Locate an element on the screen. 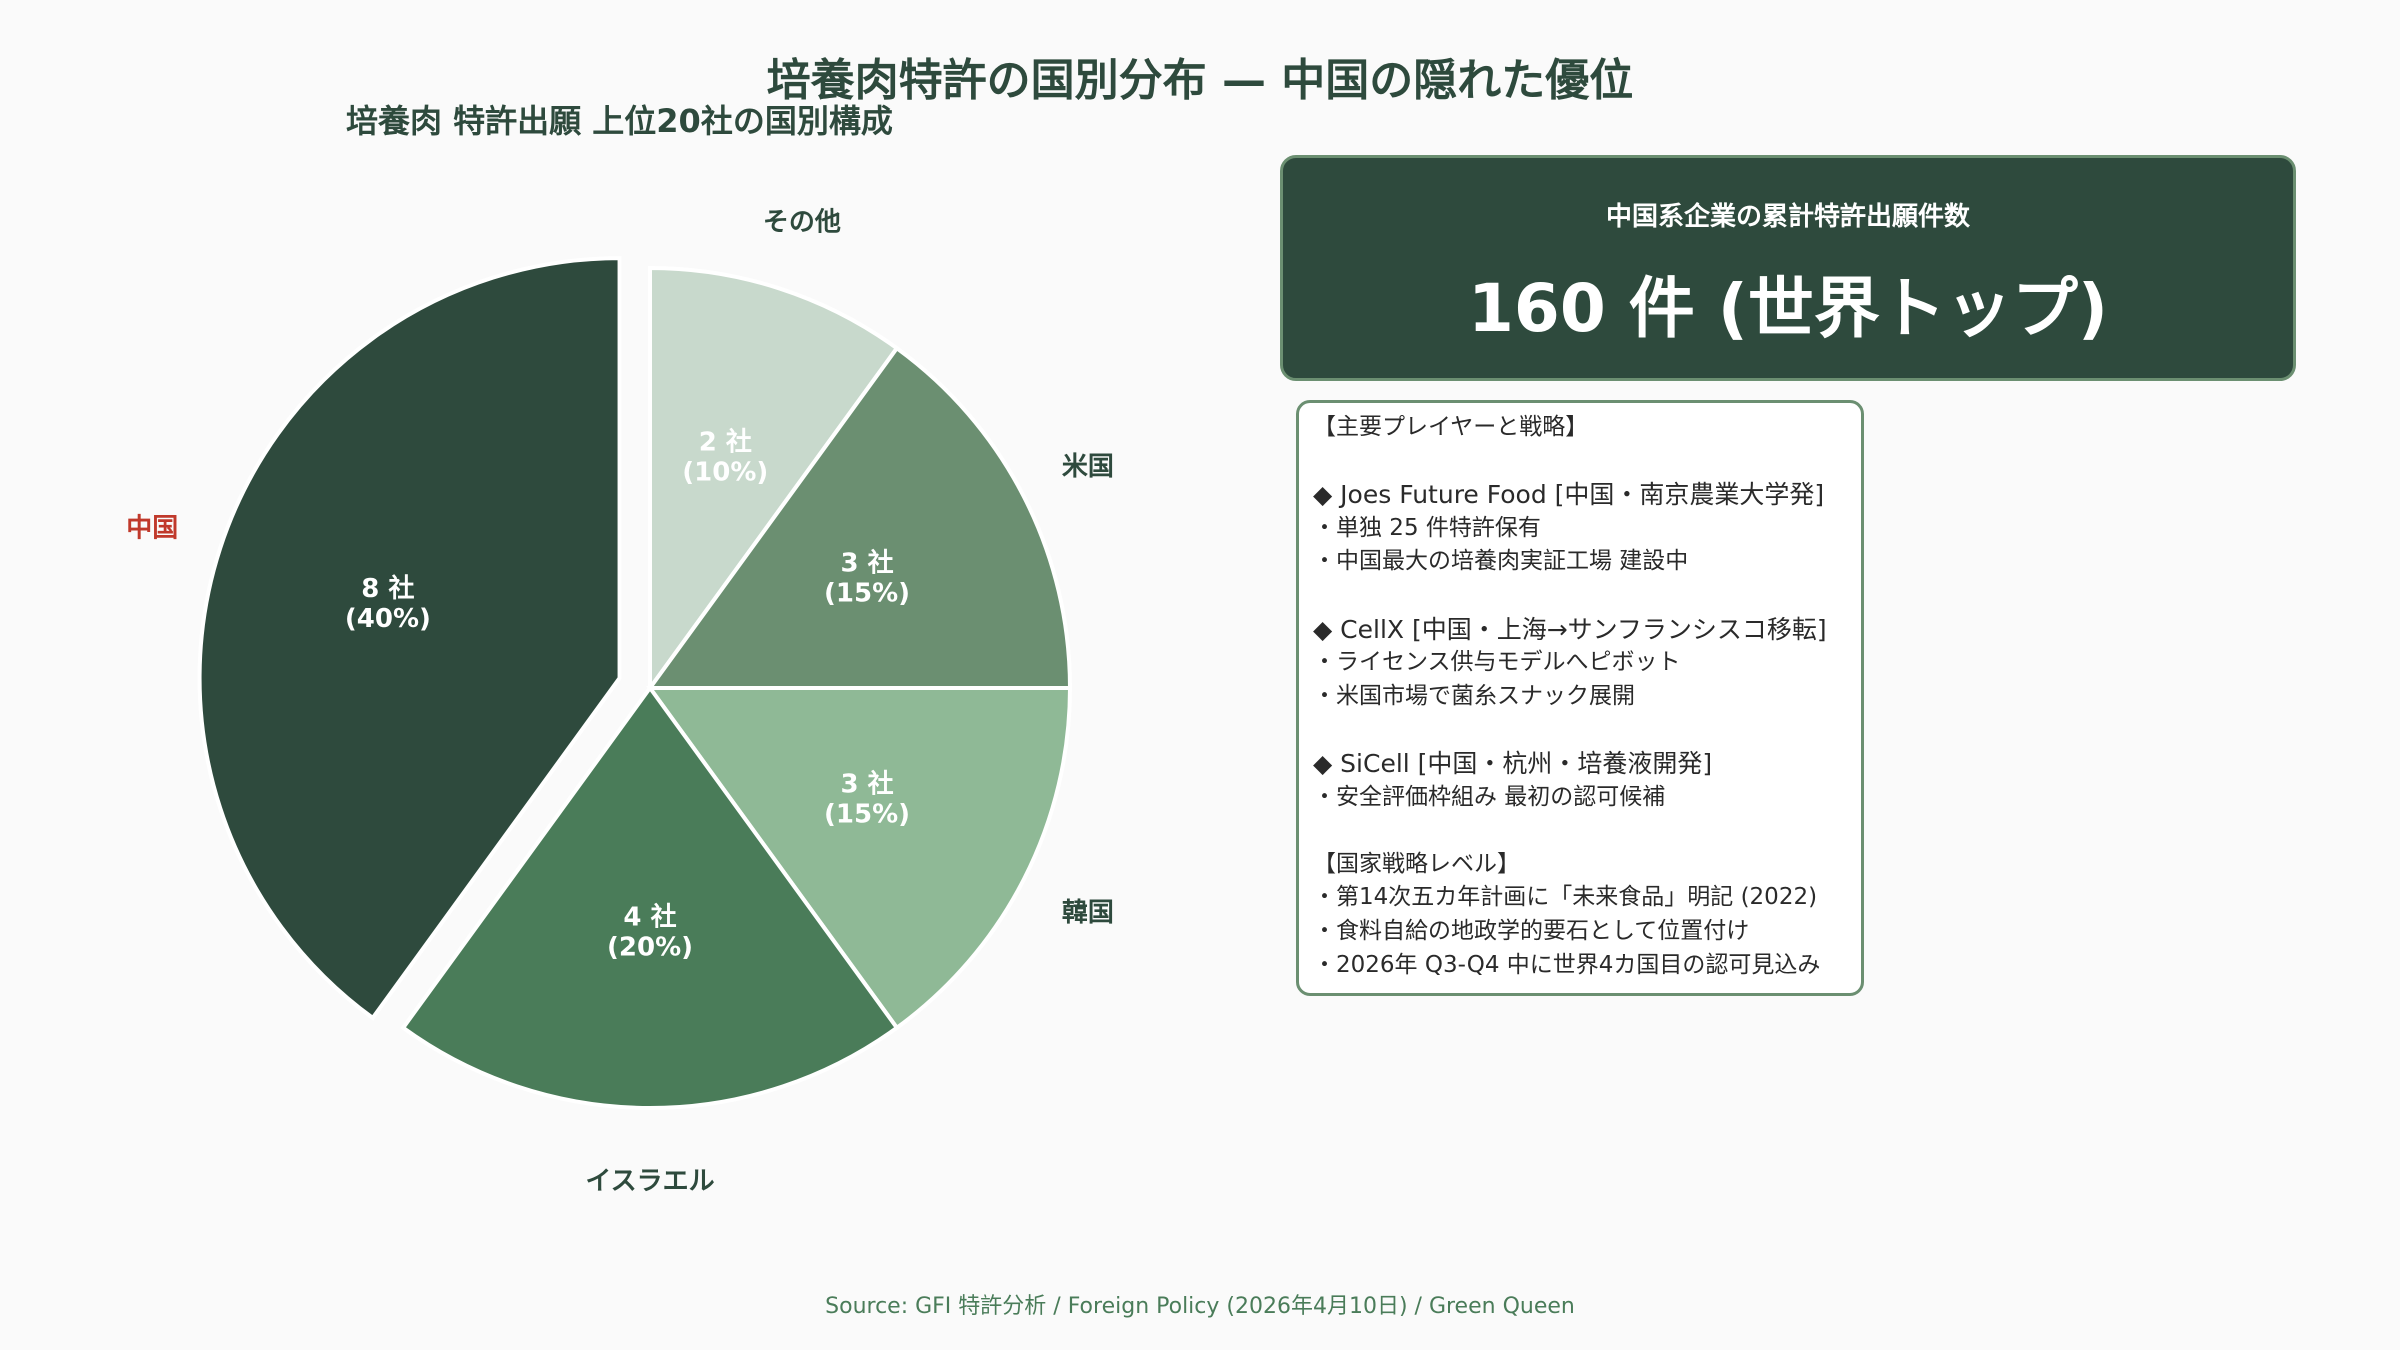 The height and width of the screenshot is (1350, 2400). slice-percent-label: (20%) is located at coordinates (650, 948).